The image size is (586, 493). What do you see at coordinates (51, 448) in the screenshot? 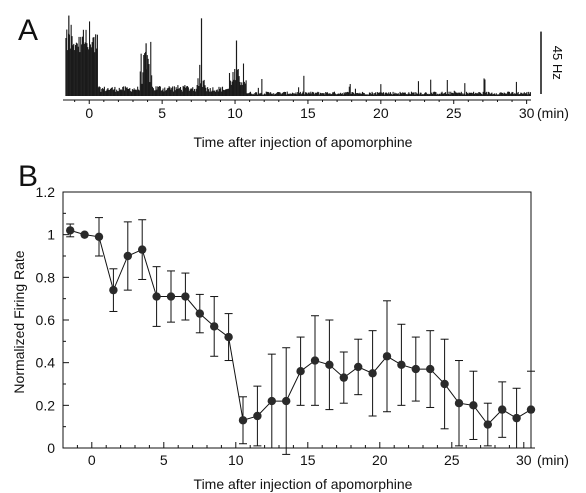
I see `y-tick-label: 0` at bounding box center [51, 448].